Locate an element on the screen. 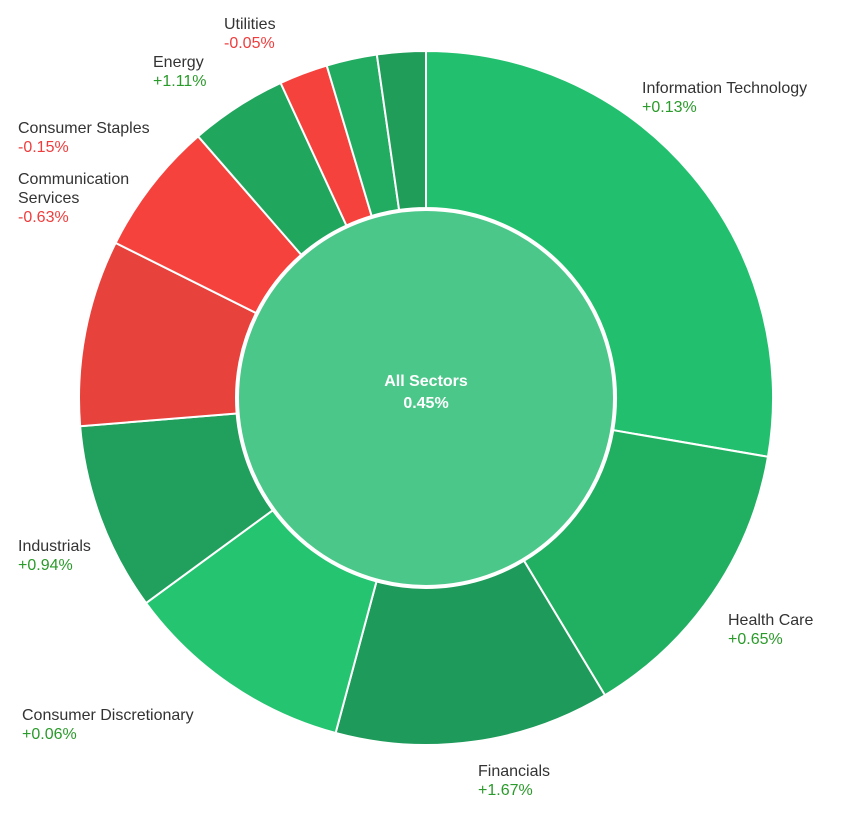 The image size is (850, 827). slice-change: -0.05% is located at coordinates (249, 43).